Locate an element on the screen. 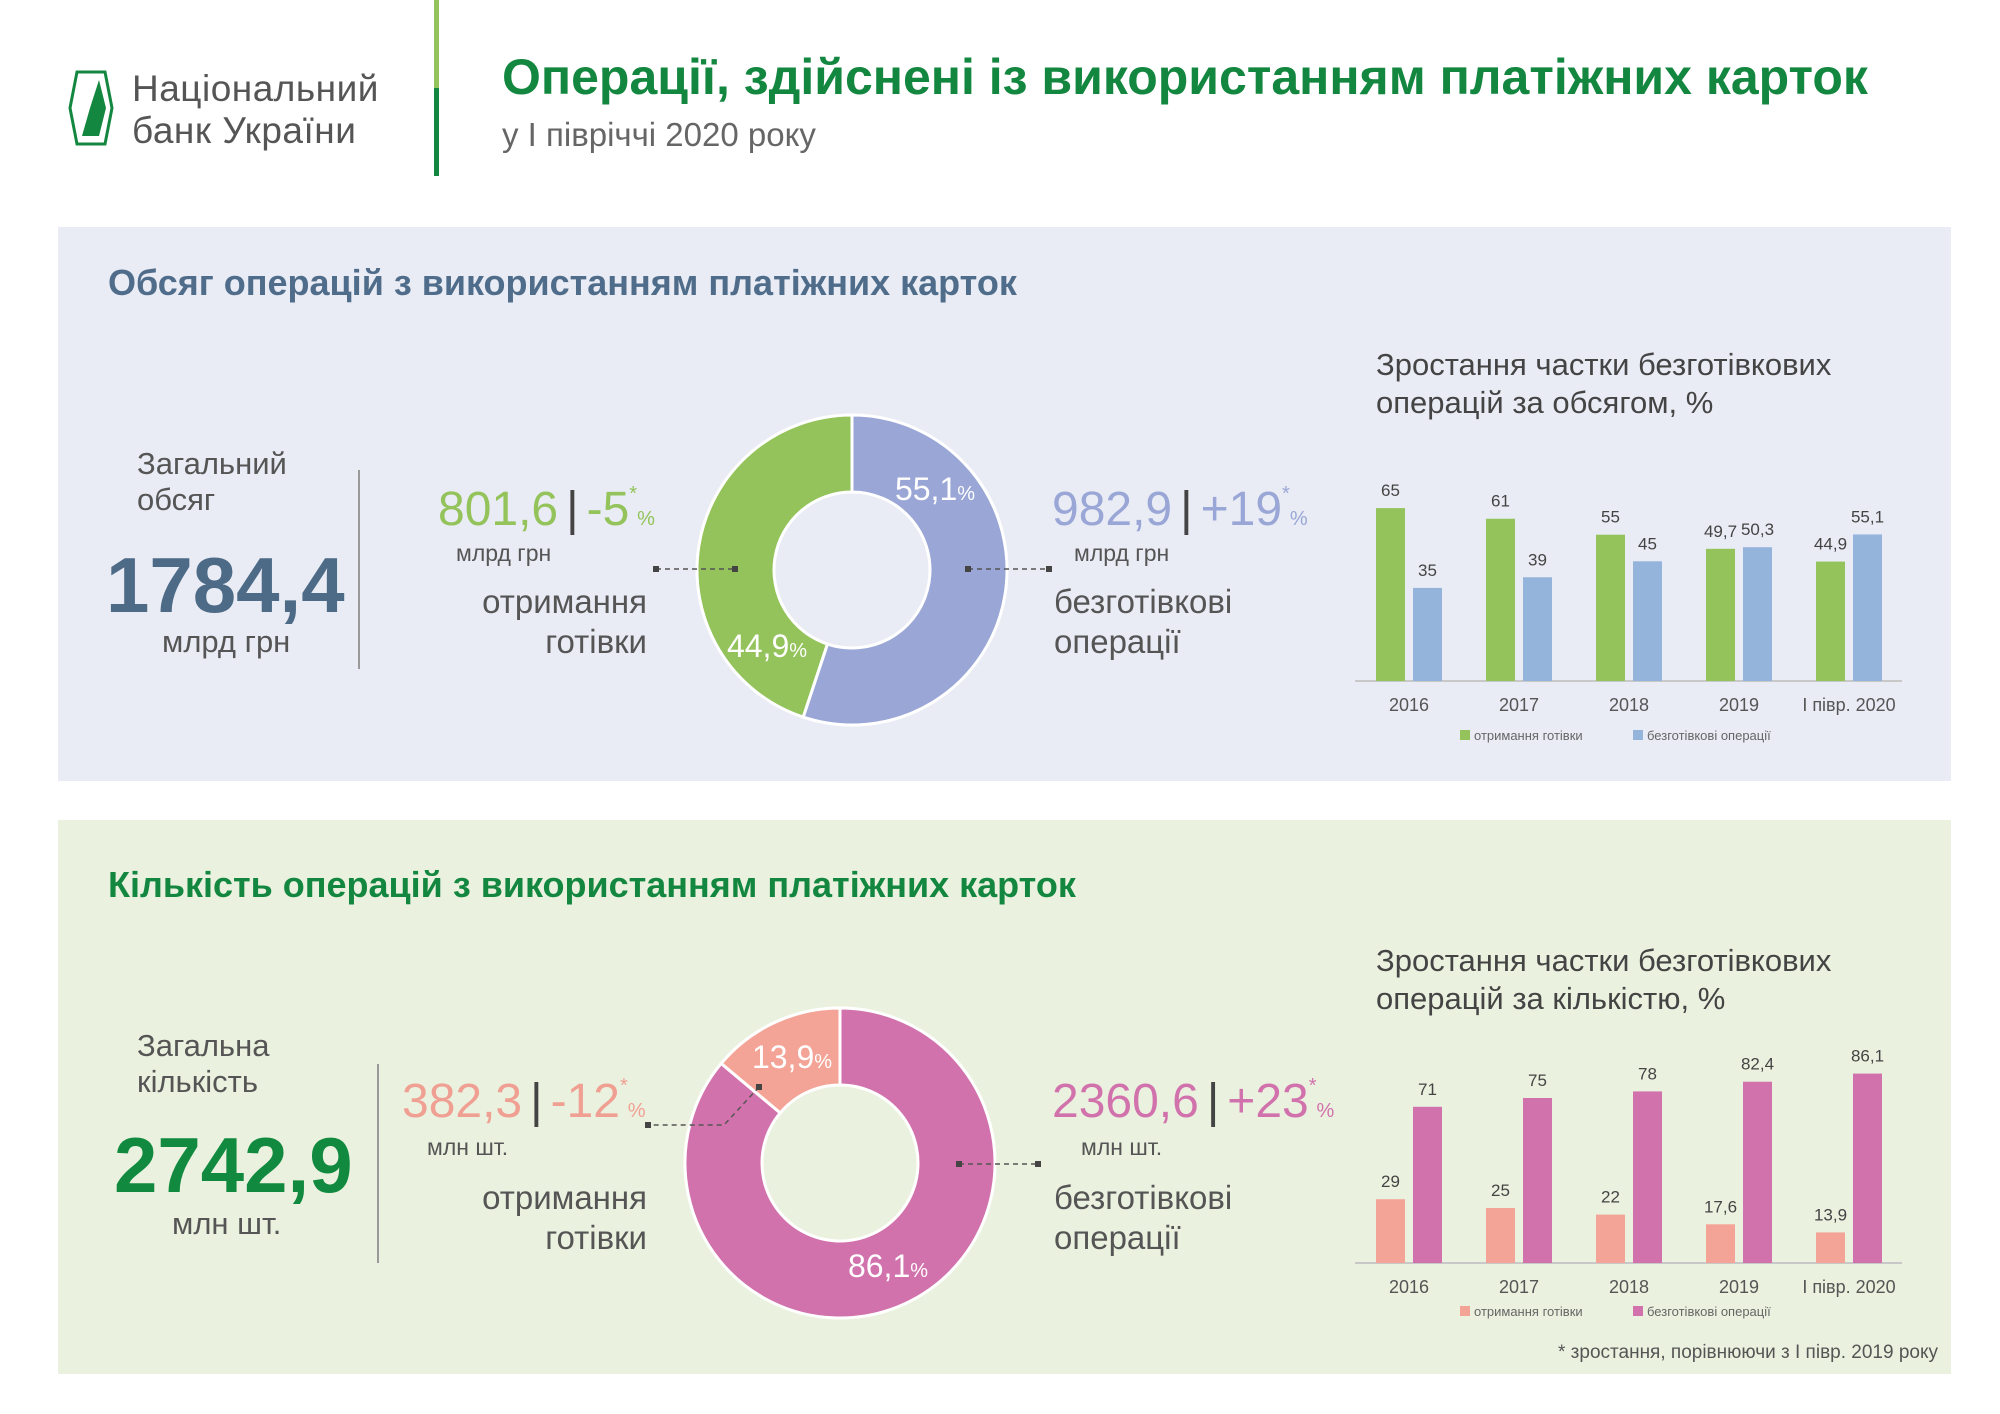 Image resolution: width=2000 pixels, height=1414 pixels. volume-divider is located at coordinates (359, 569).